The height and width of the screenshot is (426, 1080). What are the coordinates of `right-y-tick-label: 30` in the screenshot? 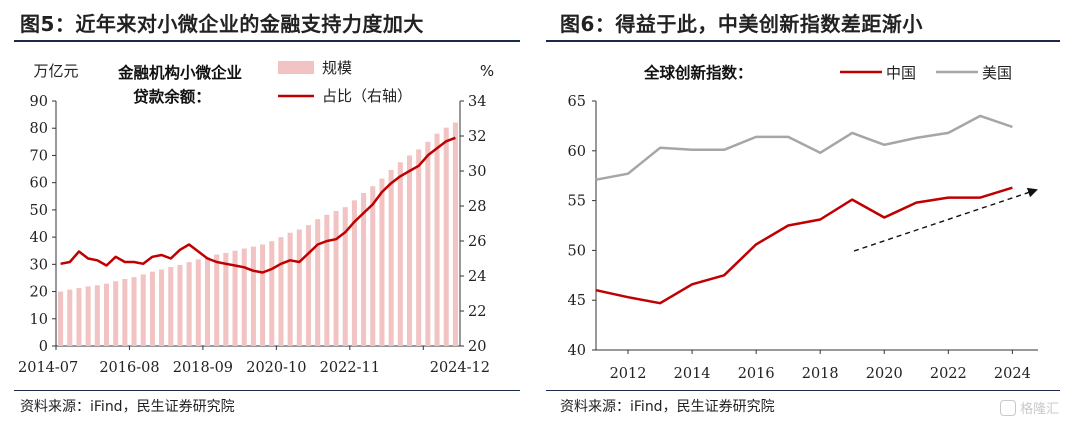 It's located at (477, 172).